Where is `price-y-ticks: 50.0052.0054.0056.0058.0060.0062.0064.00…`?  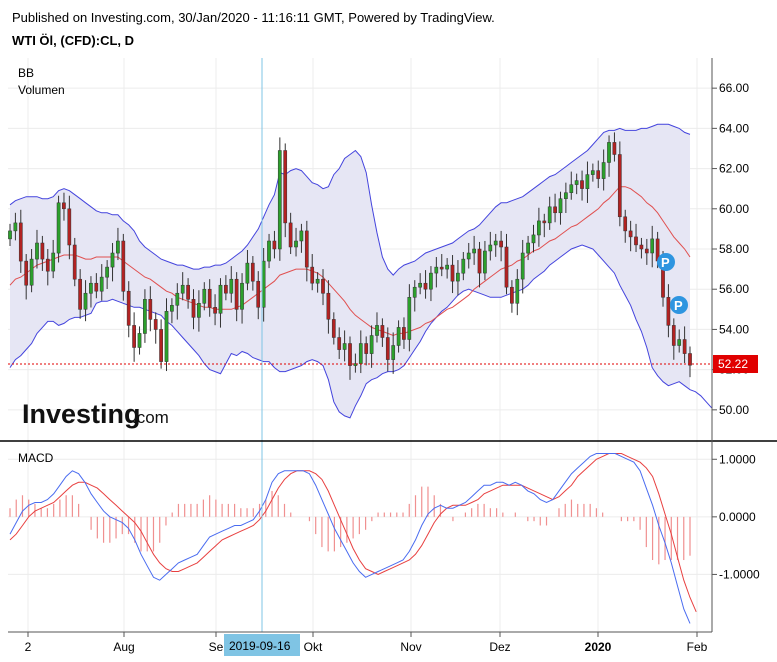
price-y-ticks: 50.0052.0054.0056.0058.0060.0062.0064.00… is located at coordinates (730, 249).